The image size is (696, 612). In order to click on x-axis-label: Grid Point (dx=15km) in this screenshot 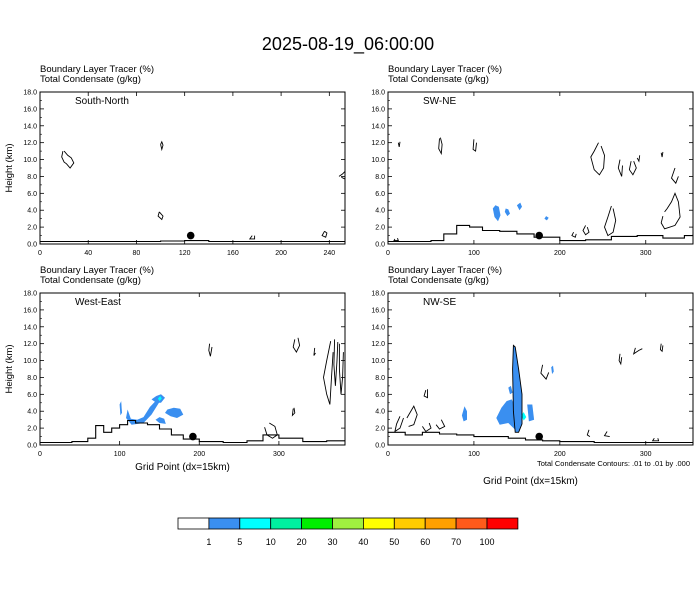, I will do `click(530, 481)`.